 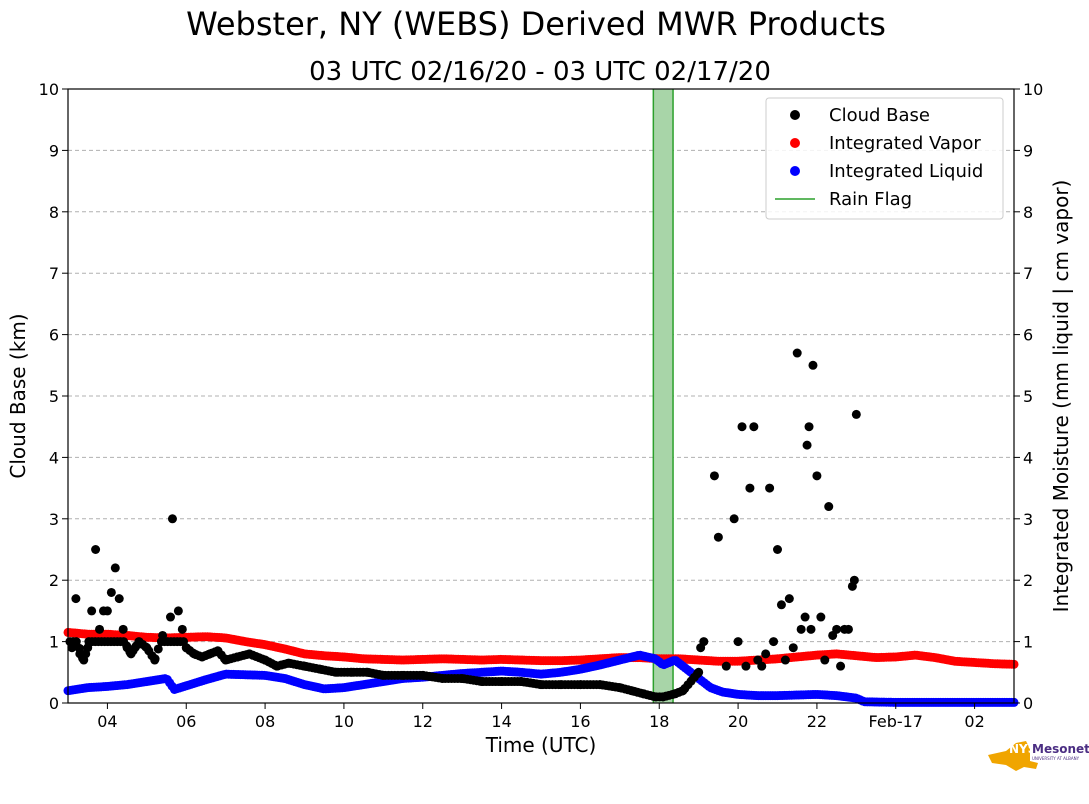 I want to click on chart-subtitle: 03 UTC 02/16/20 - 03 UTC 02/17/20, so click(x=540, y=72).